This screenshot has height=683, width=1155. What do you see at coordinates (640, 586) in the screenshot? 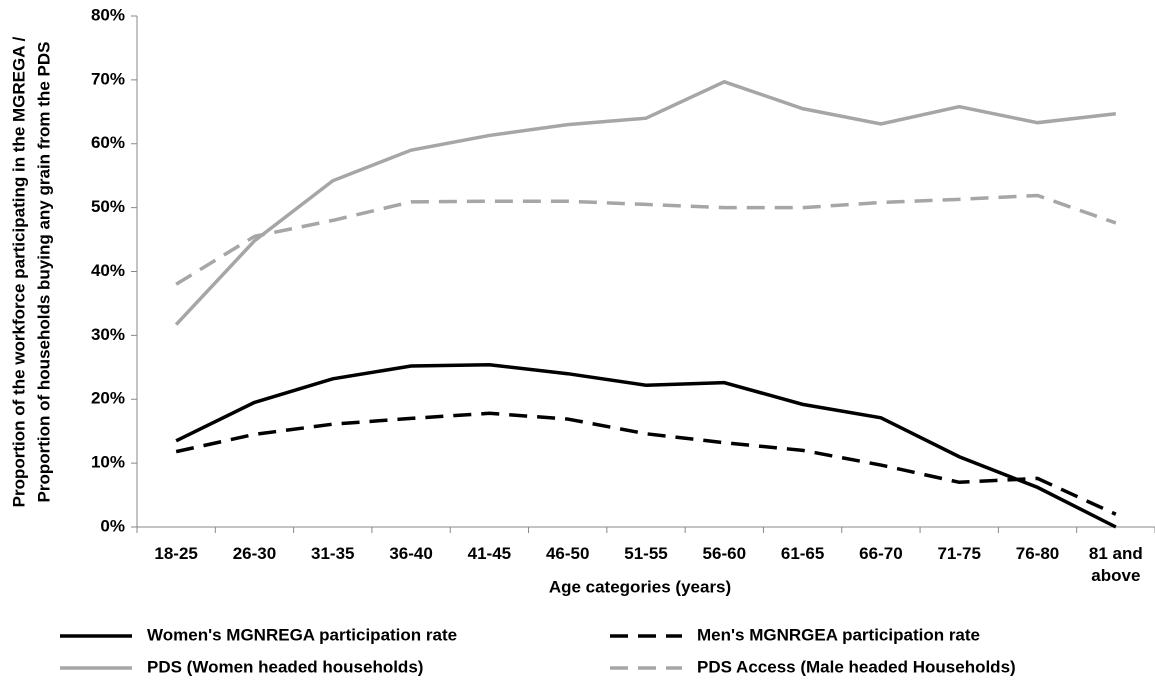
I see `x-axis-title: Age categories (years)` at bounding box center [640, 586].